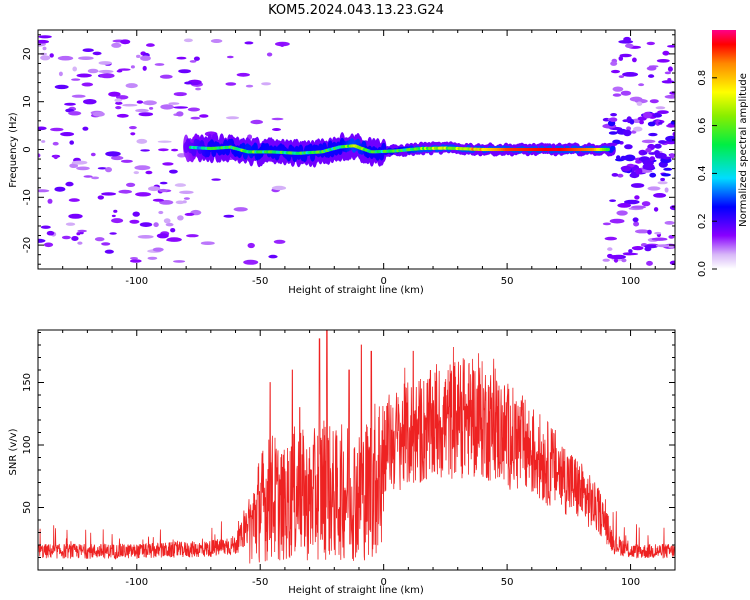 Image resolution: width=750 pixels, height=600 pixels. Describe the element at coordinates (27, 197) in the screenshot. I see `y-tick-label: -10` at that location.